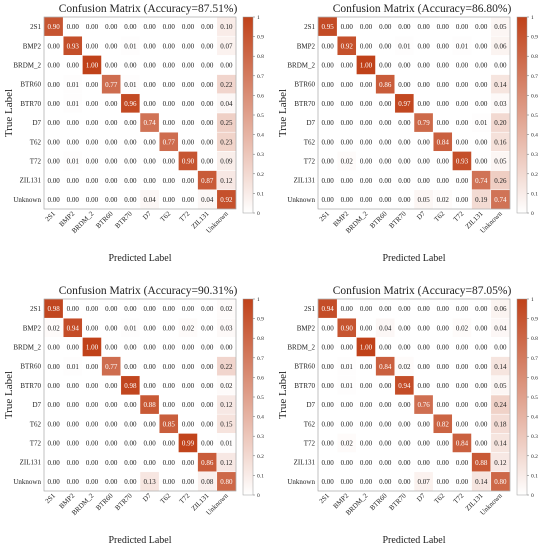  Describe the element at coordinates (260, 77) in the screenshot. I see `colorbar-tick-label: 0.7` at that location.